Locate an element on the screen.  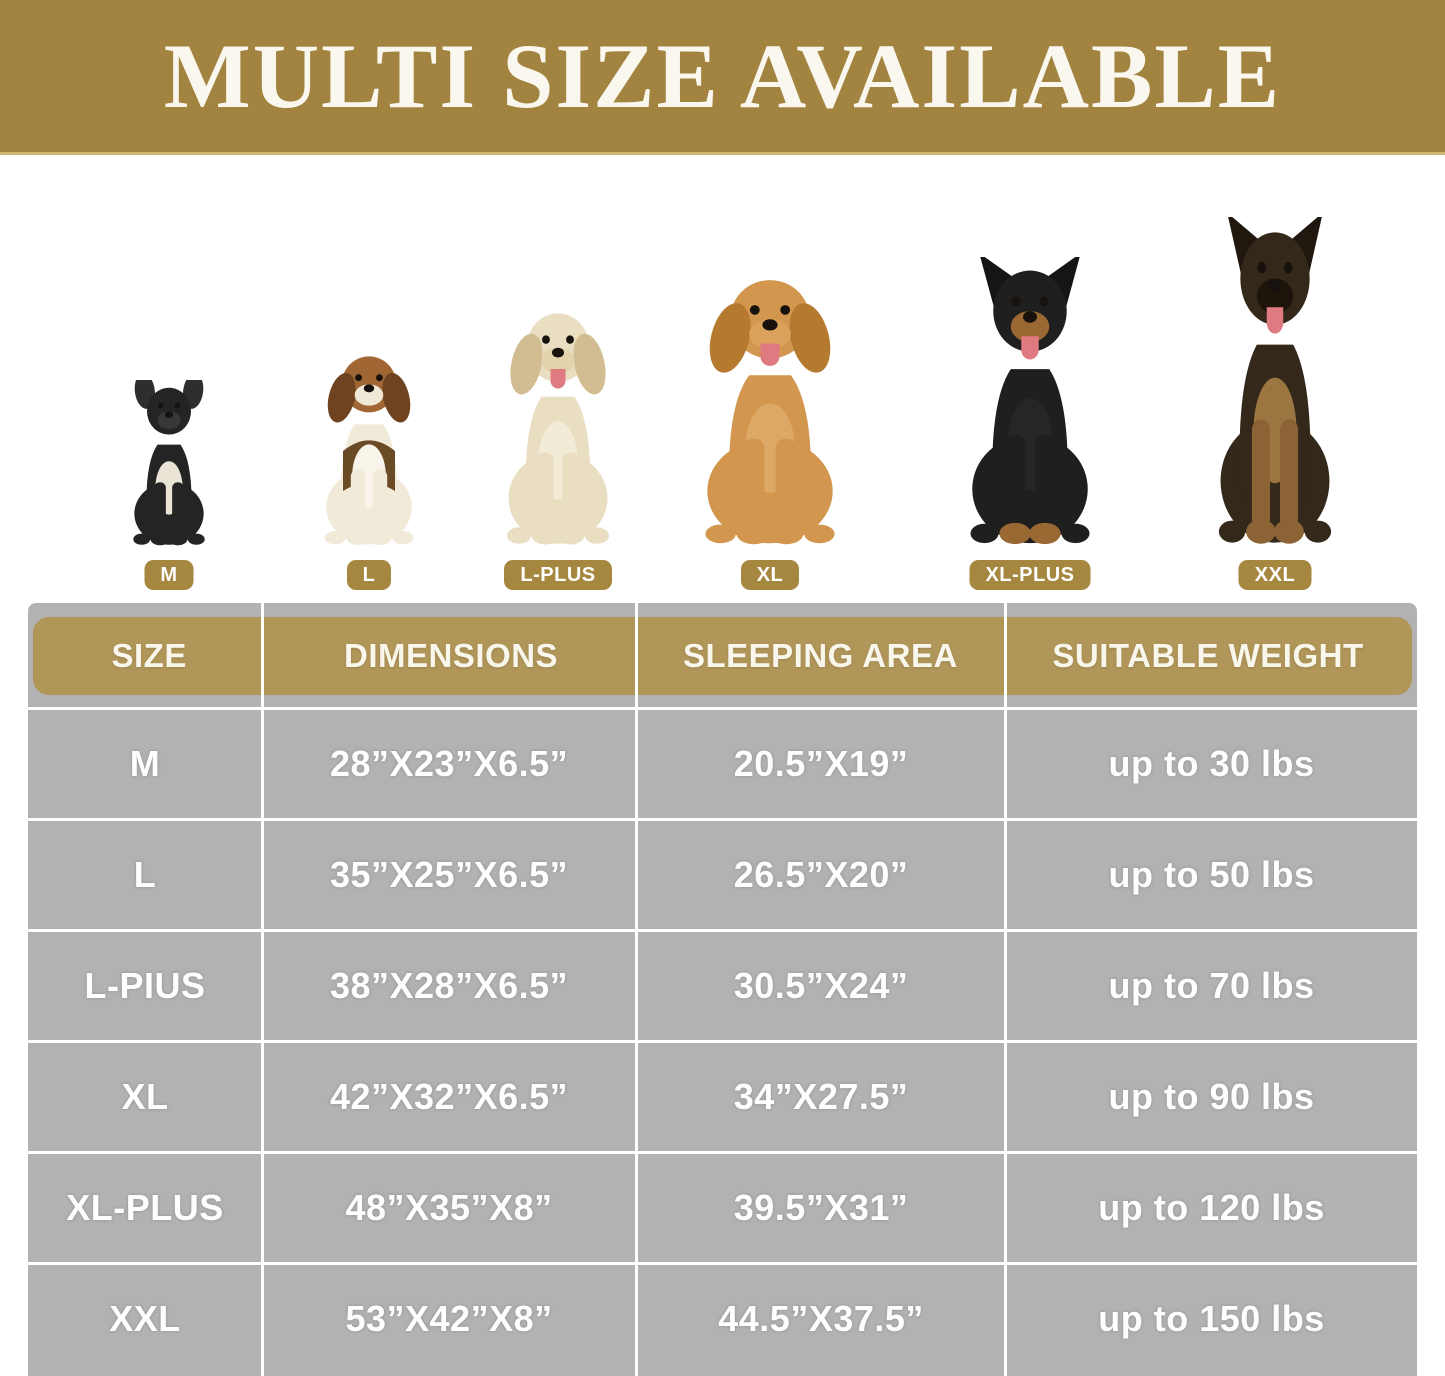
table-cell: 38”X28”X6.5” is located at coordinates (449, 985).